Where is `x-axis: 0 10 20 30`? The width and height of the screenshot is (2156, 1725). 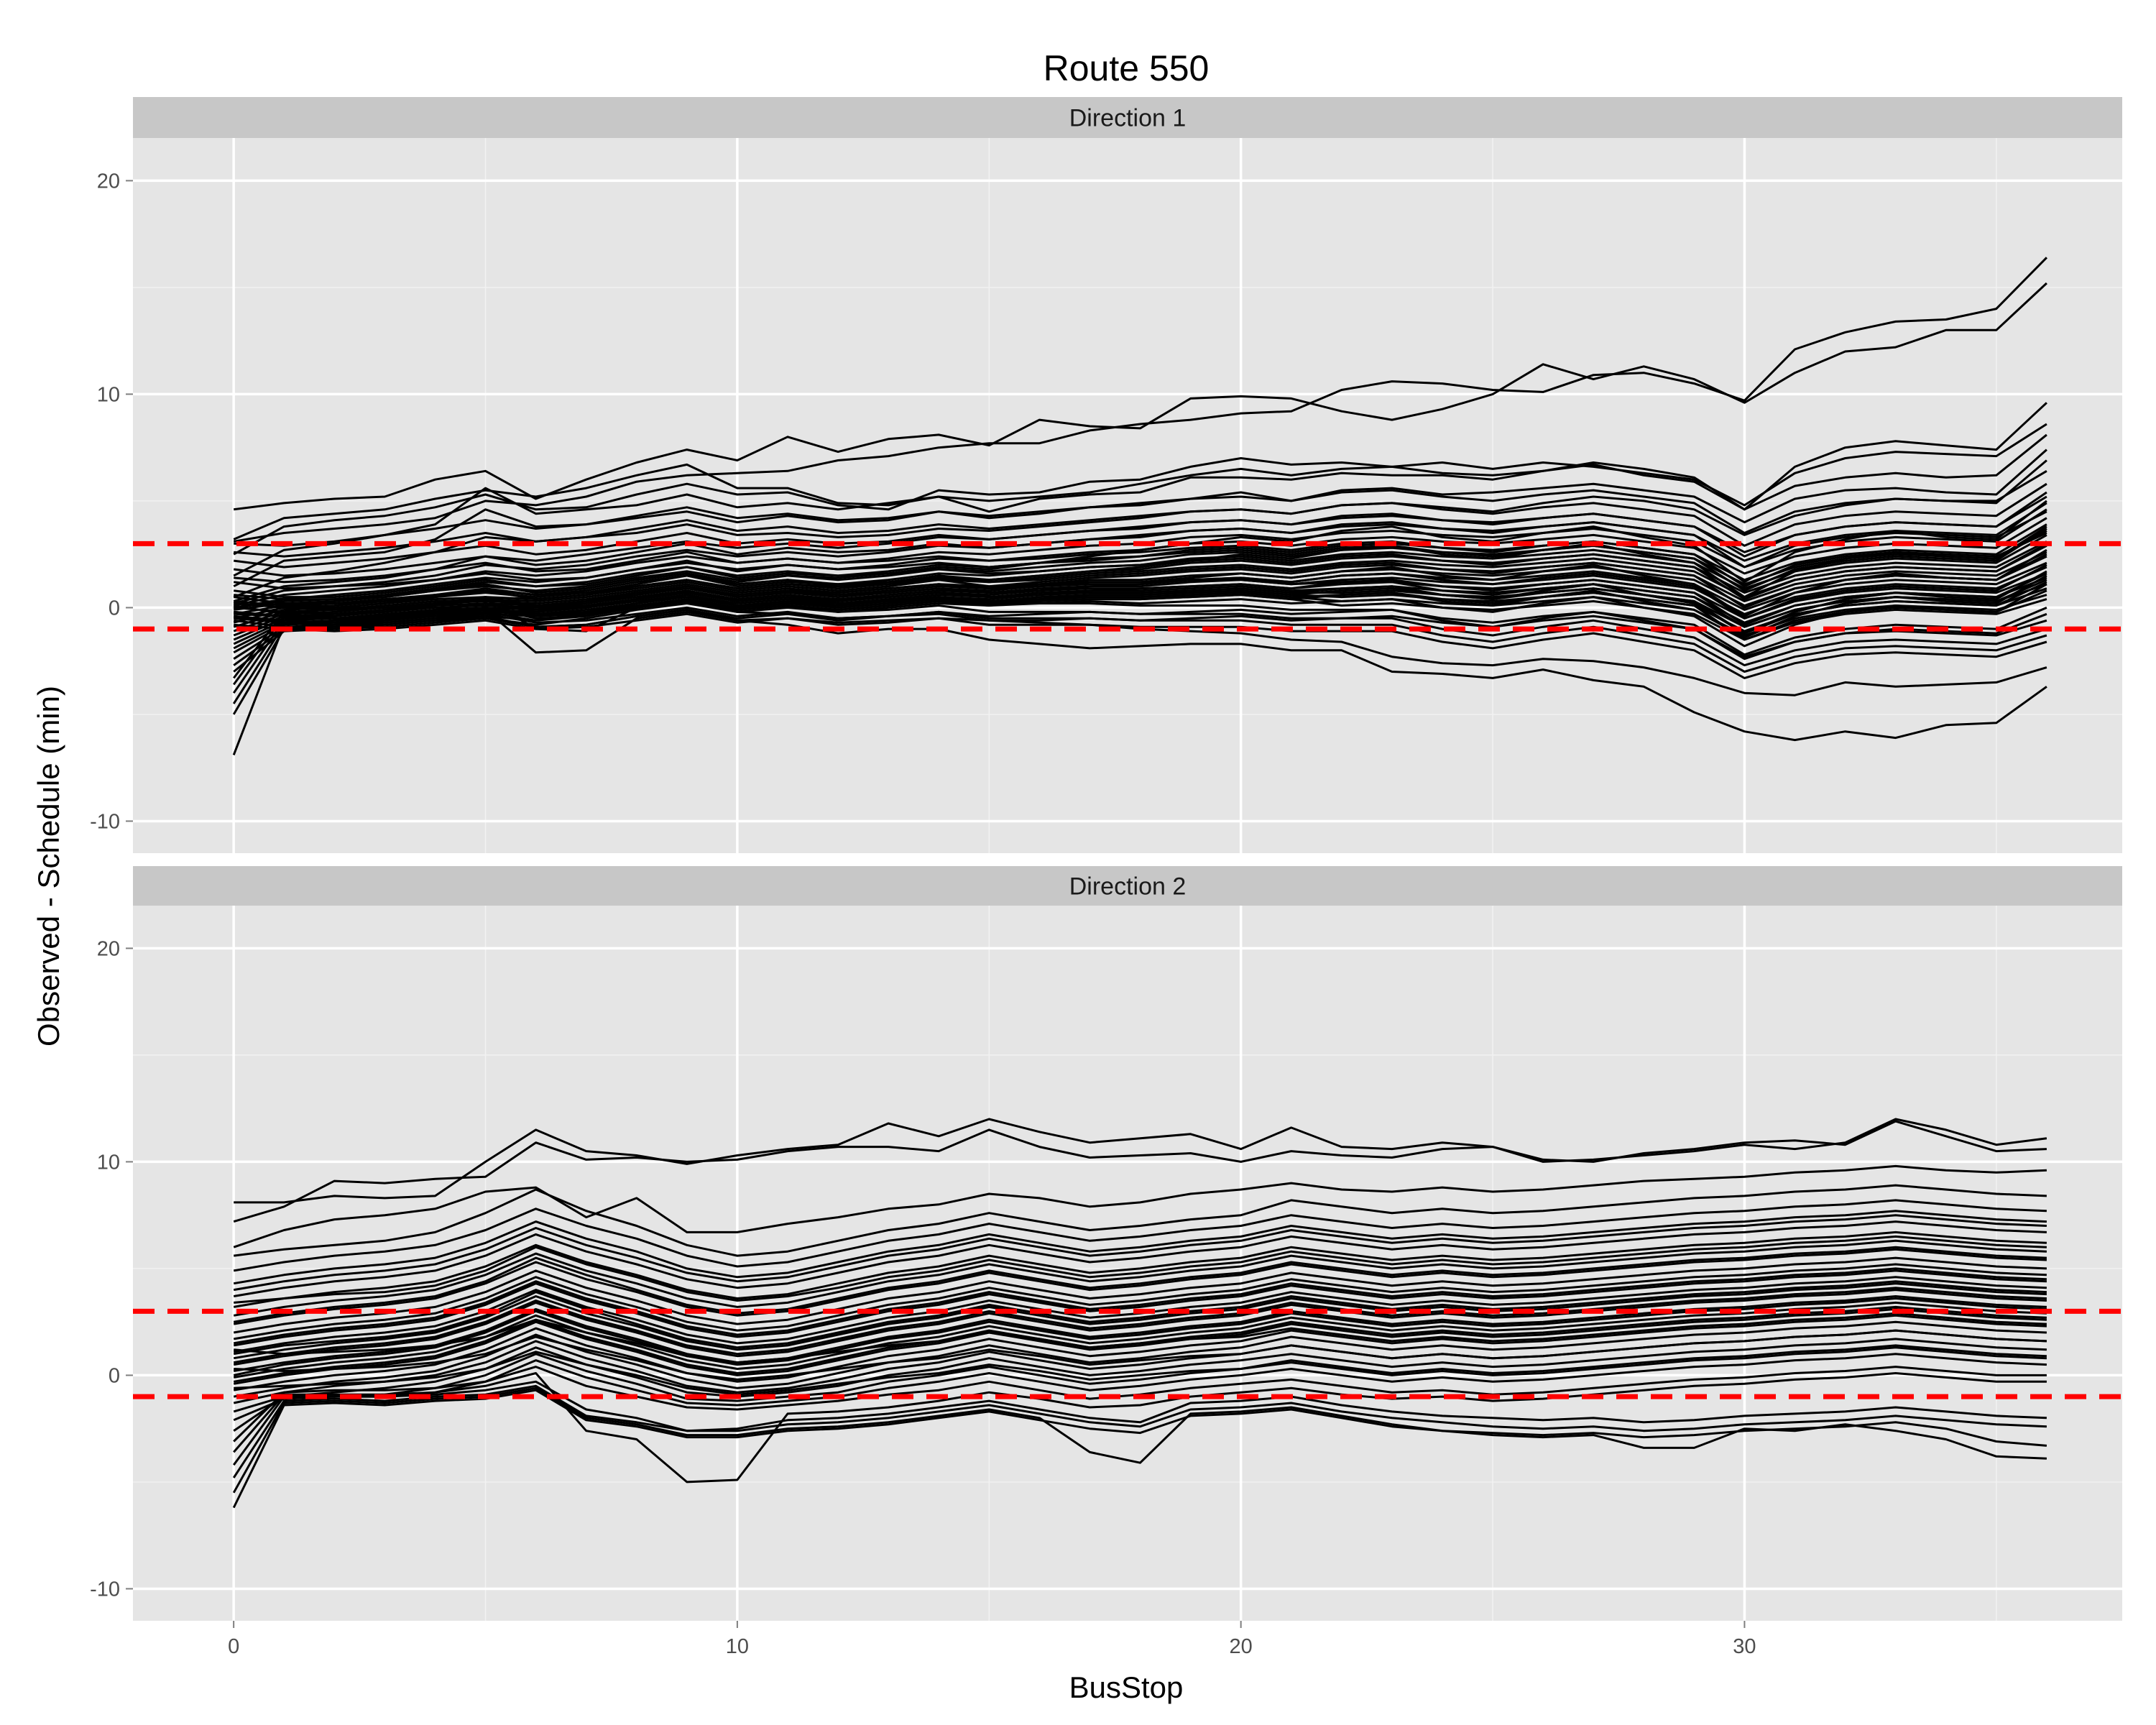 x-axis: 0 10 20 30 is located at coordinates (992, 1639).